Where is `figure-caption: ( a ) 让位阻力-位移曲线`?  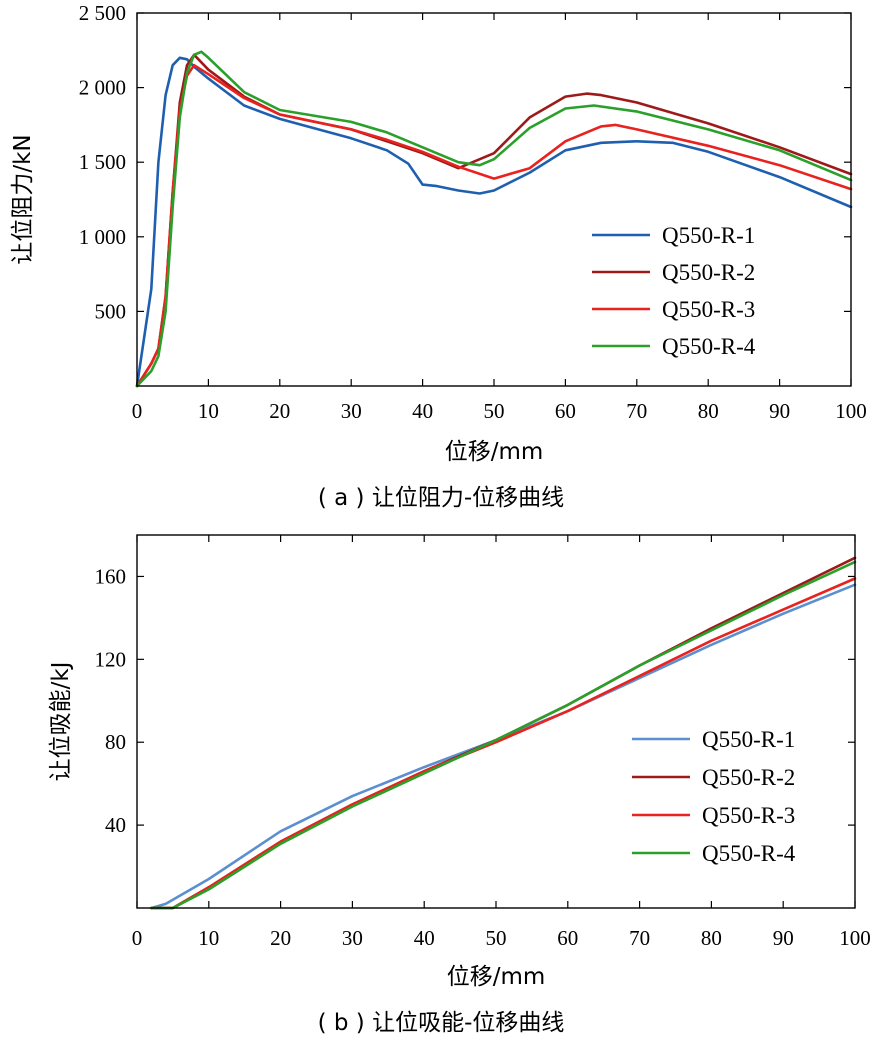
figure-caption: ( a ) 让位阻力-位移曲线 is located at coordinates (441, 498).